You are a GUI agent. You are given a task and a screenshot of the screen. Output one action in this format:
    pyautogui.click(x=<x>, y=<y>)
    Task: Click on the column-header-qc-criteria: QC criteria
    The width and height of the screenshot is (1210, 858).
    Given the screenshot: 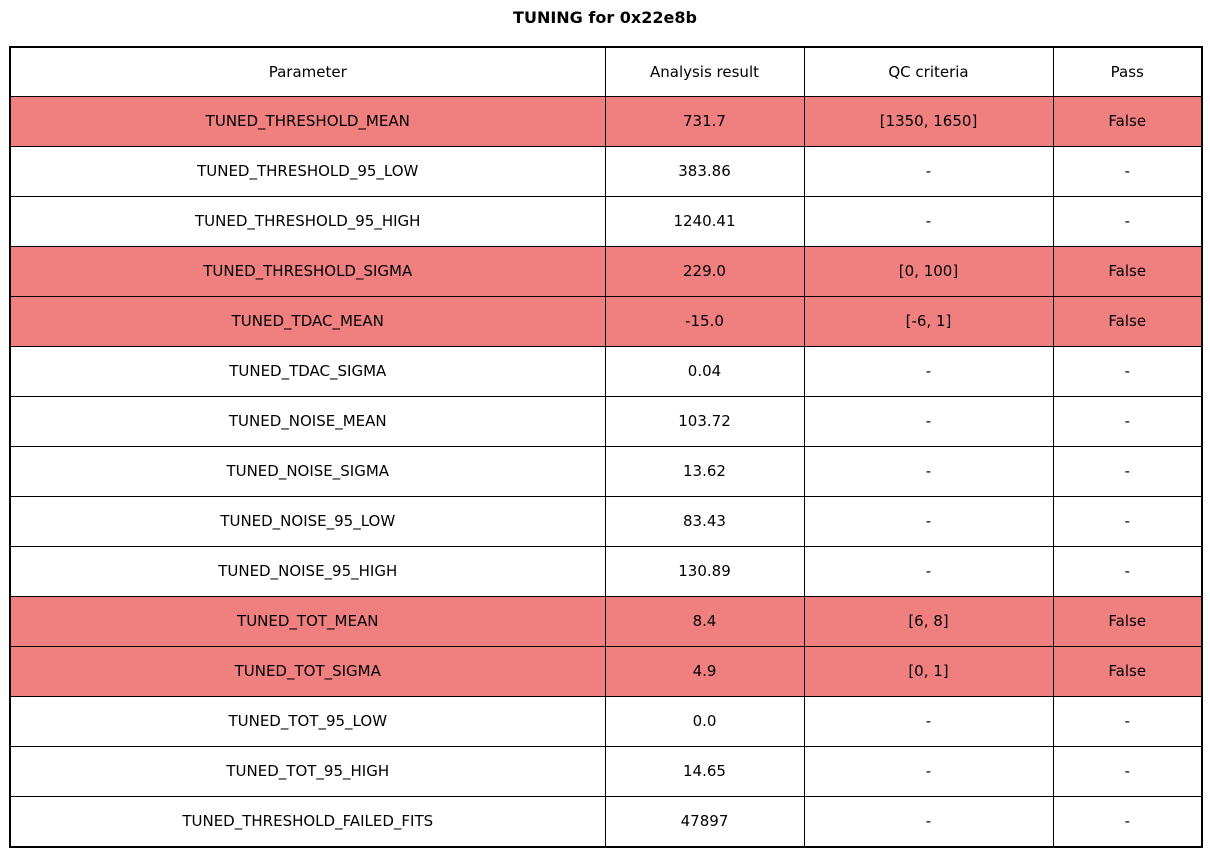 What is the action you would take?
    pyautogui.click(x=928, y=71)
    